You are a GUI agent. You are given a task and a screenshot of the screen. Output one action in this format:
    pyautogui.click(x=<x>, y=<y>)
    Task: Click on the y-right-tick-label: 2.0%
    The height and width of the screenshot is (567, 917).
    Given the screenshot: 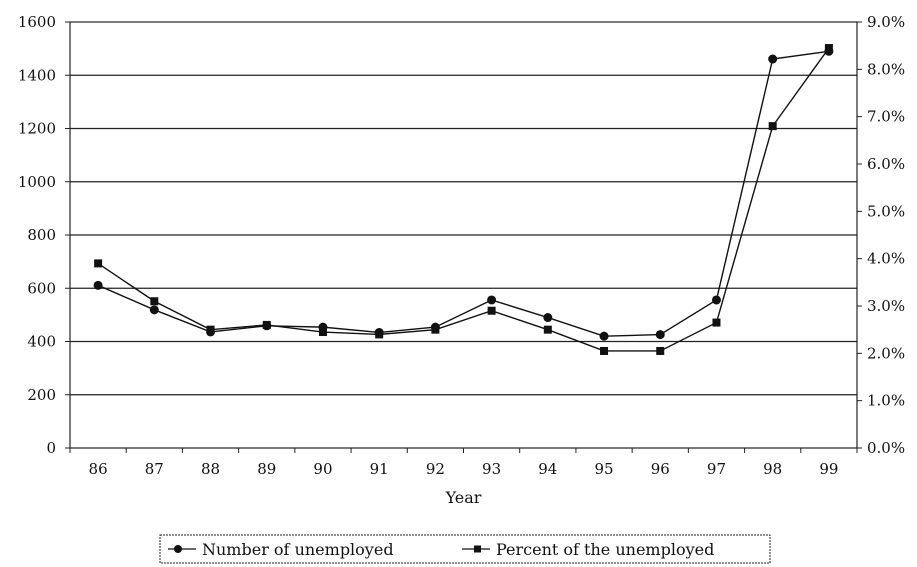 What is the action you would take?
    pyautogui.click(x=886, y=353)
    